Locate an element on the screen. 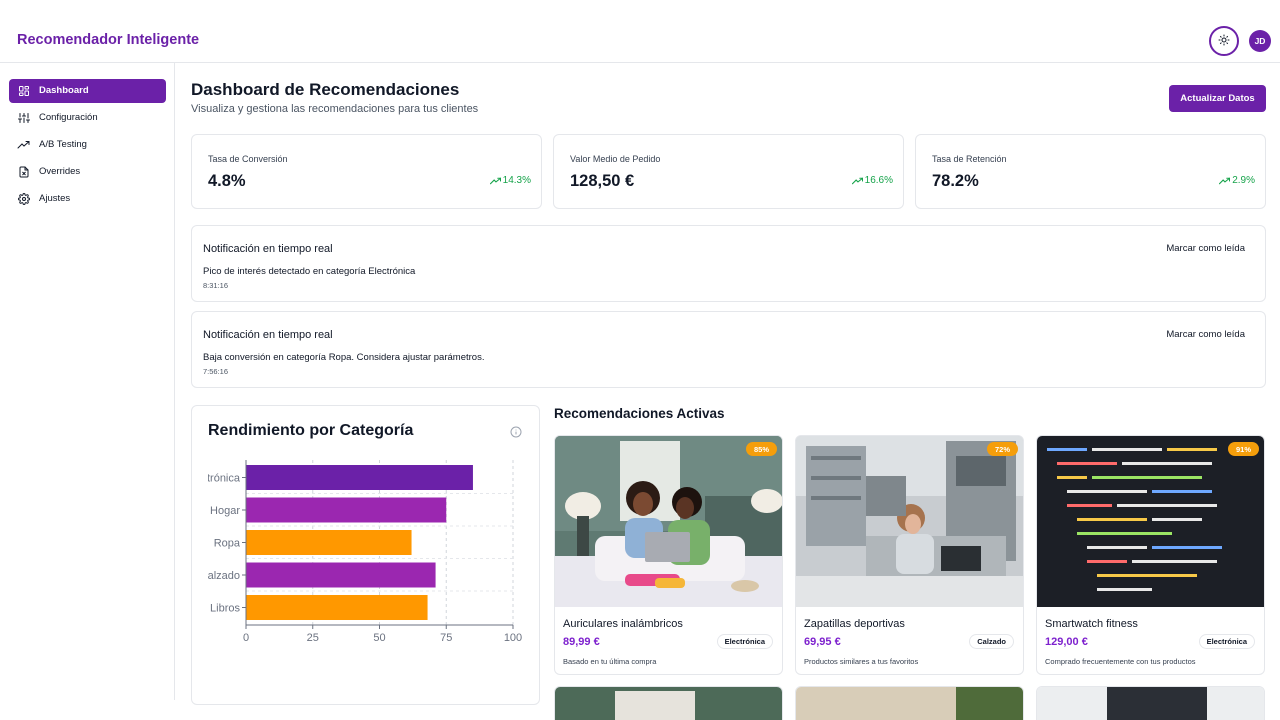 The height and width of the screenshot is (720, 1280). kpi-trend-value: 16.6% is located at coordinates (878, 180).